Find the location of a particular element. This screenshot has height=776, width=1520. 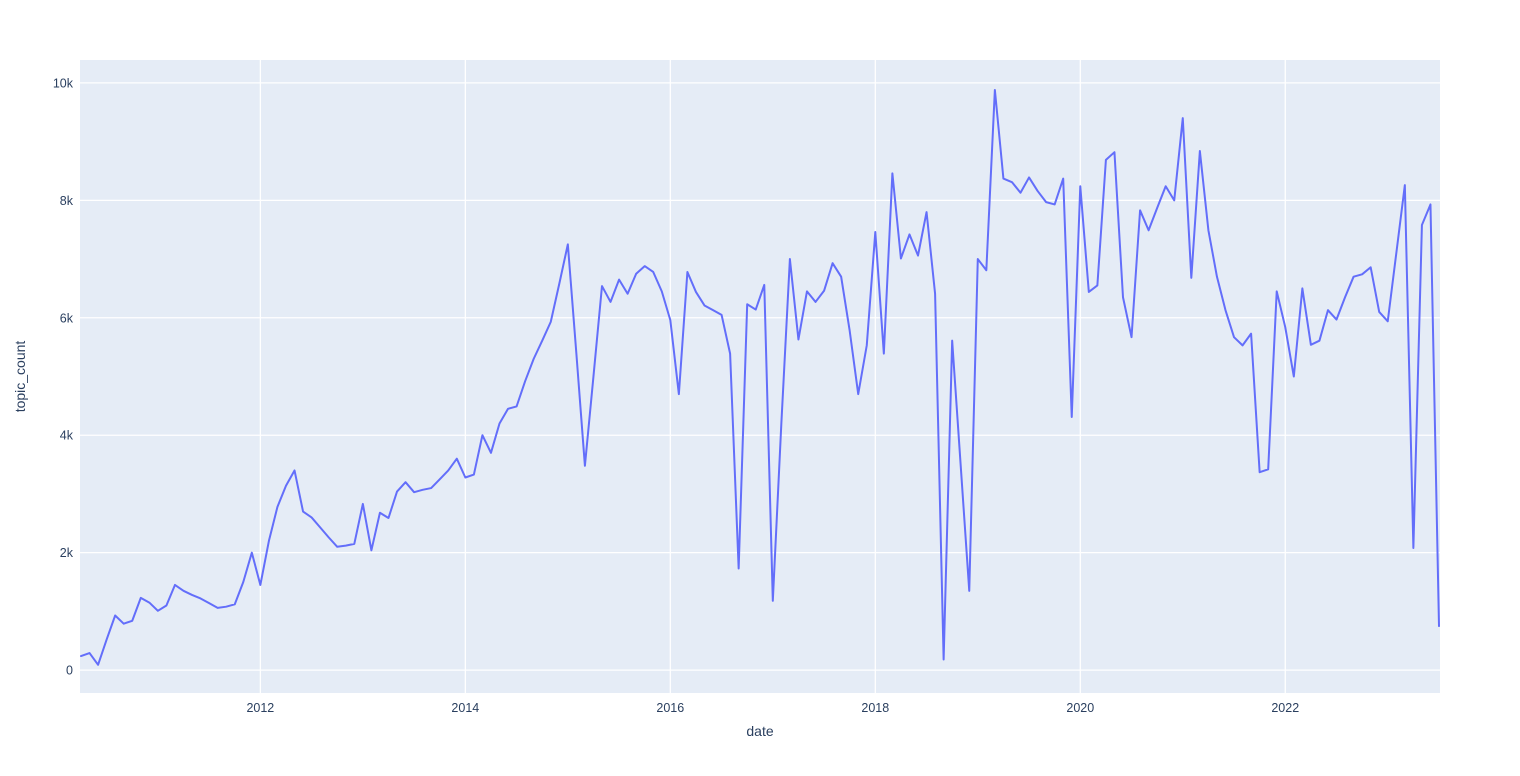

x-tick-label: 2016 is located at coordinates (670, 708).